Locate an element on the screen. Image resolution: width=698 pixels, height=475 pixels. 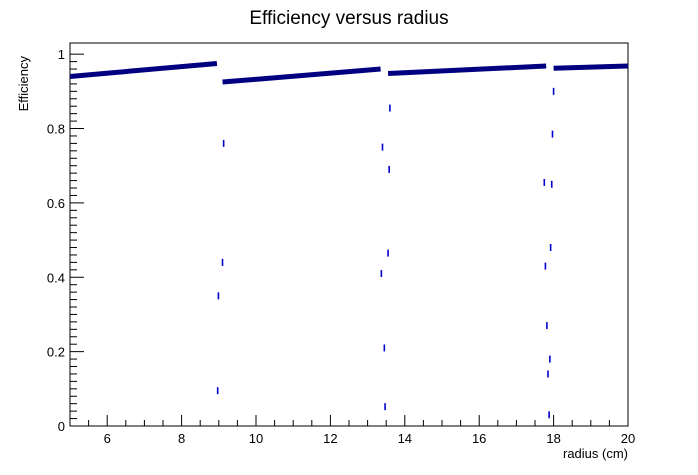
x-tick-label: 12 is located at coordinates (330, 438).